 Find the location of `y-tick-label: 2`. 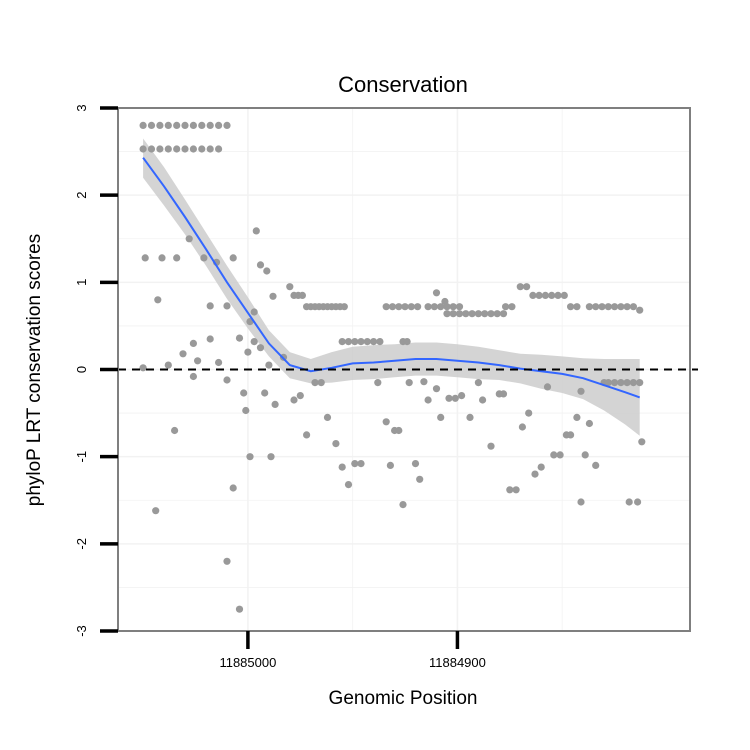

y-tick-label: 2 is located at coordinates (81, 195).